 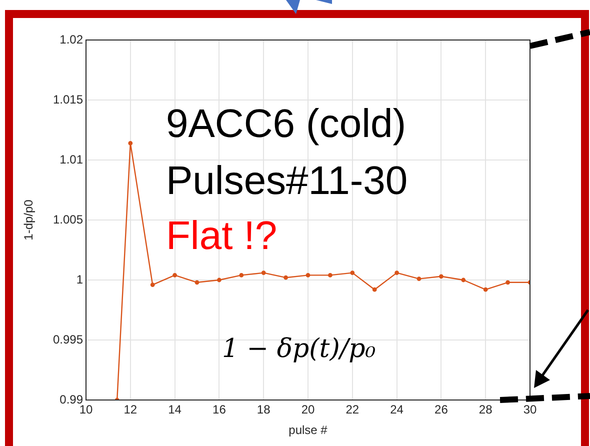 What do you see at coordinates (308, 409) in the screenshot?
I see `x-tick-label: 20` at bounding box center [308, 409].